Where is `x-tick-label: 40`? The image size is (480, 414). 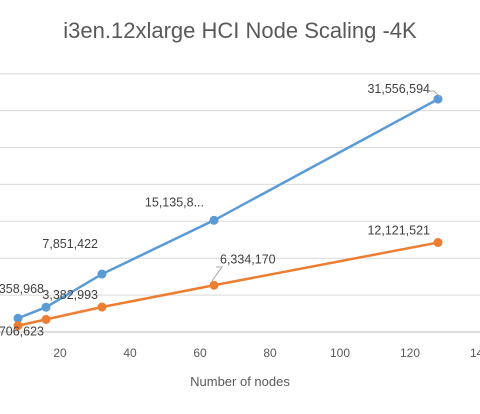
x-tick-label: 40 is located at coordinates (130, 353).